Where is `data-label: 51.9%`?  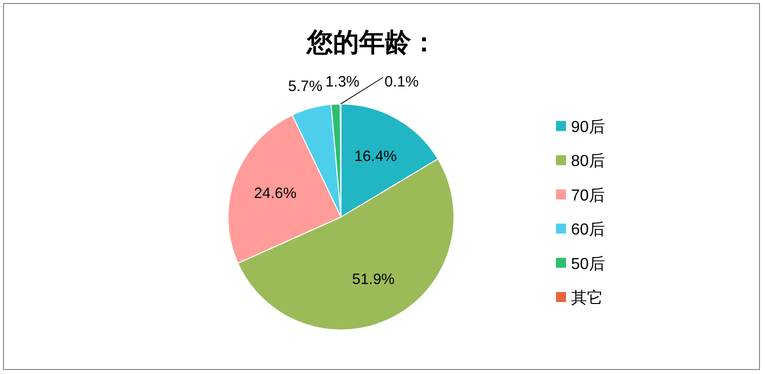 data-label: 51.9% is located at coordinates (373, 279).